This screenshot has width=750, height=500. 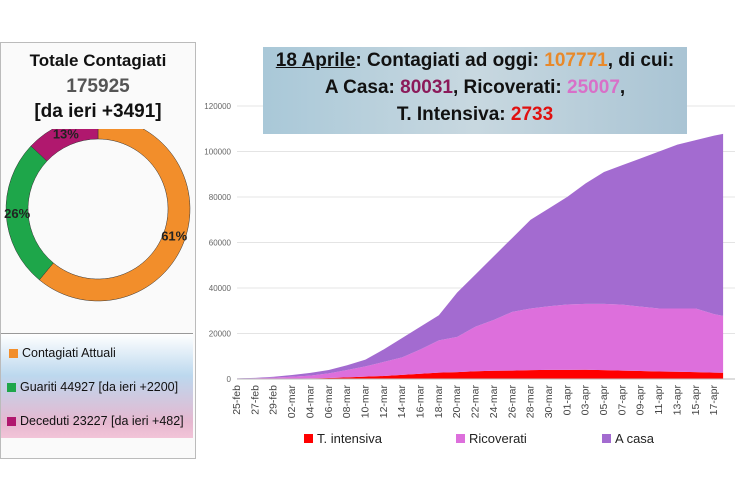 I want to click on x-tick-label: 16-mar, so click(x=421, y=402).